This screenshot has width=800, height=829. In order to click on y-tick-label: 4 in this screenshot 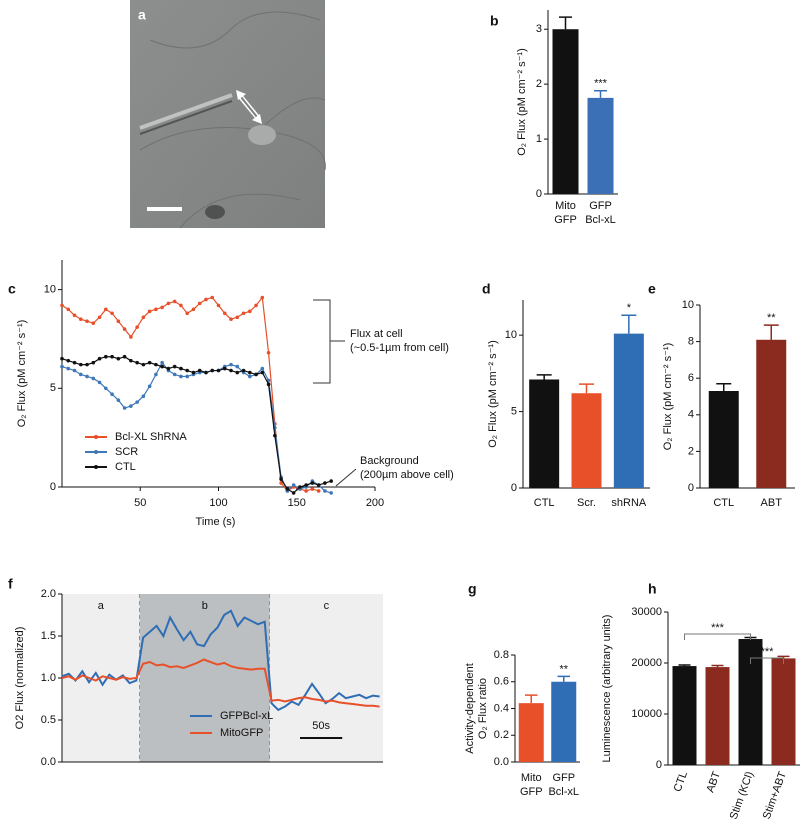, I will do `click(691, 415)`.